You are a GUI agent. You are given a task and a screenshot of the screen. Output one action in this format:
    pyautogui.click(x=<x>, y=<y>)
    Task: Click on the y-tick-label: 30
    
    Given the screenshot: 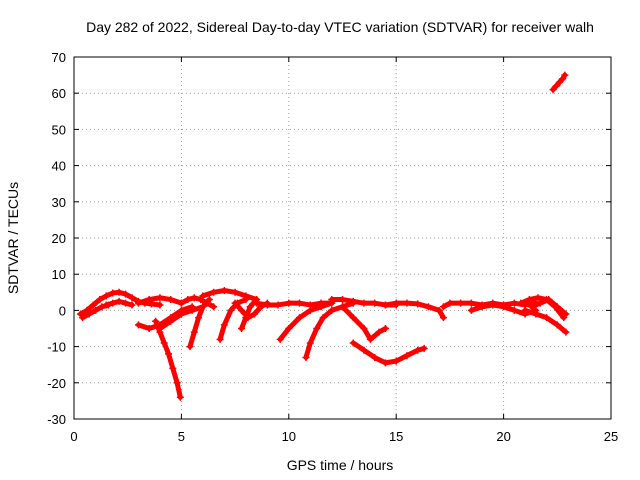 What is the action you would take?
    pyautogui.click(x=59, y=202)
    